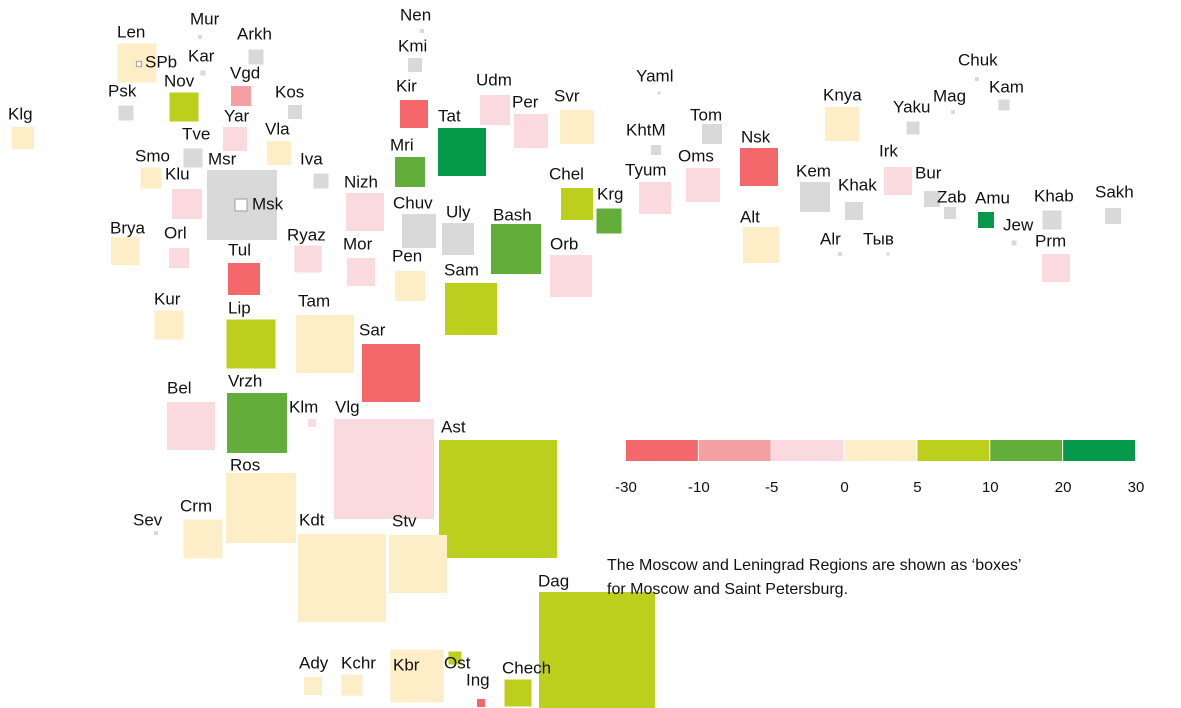 This screenshot has width=1181, height=708. I want to click on region-label: Jew, so click(1018, 224).